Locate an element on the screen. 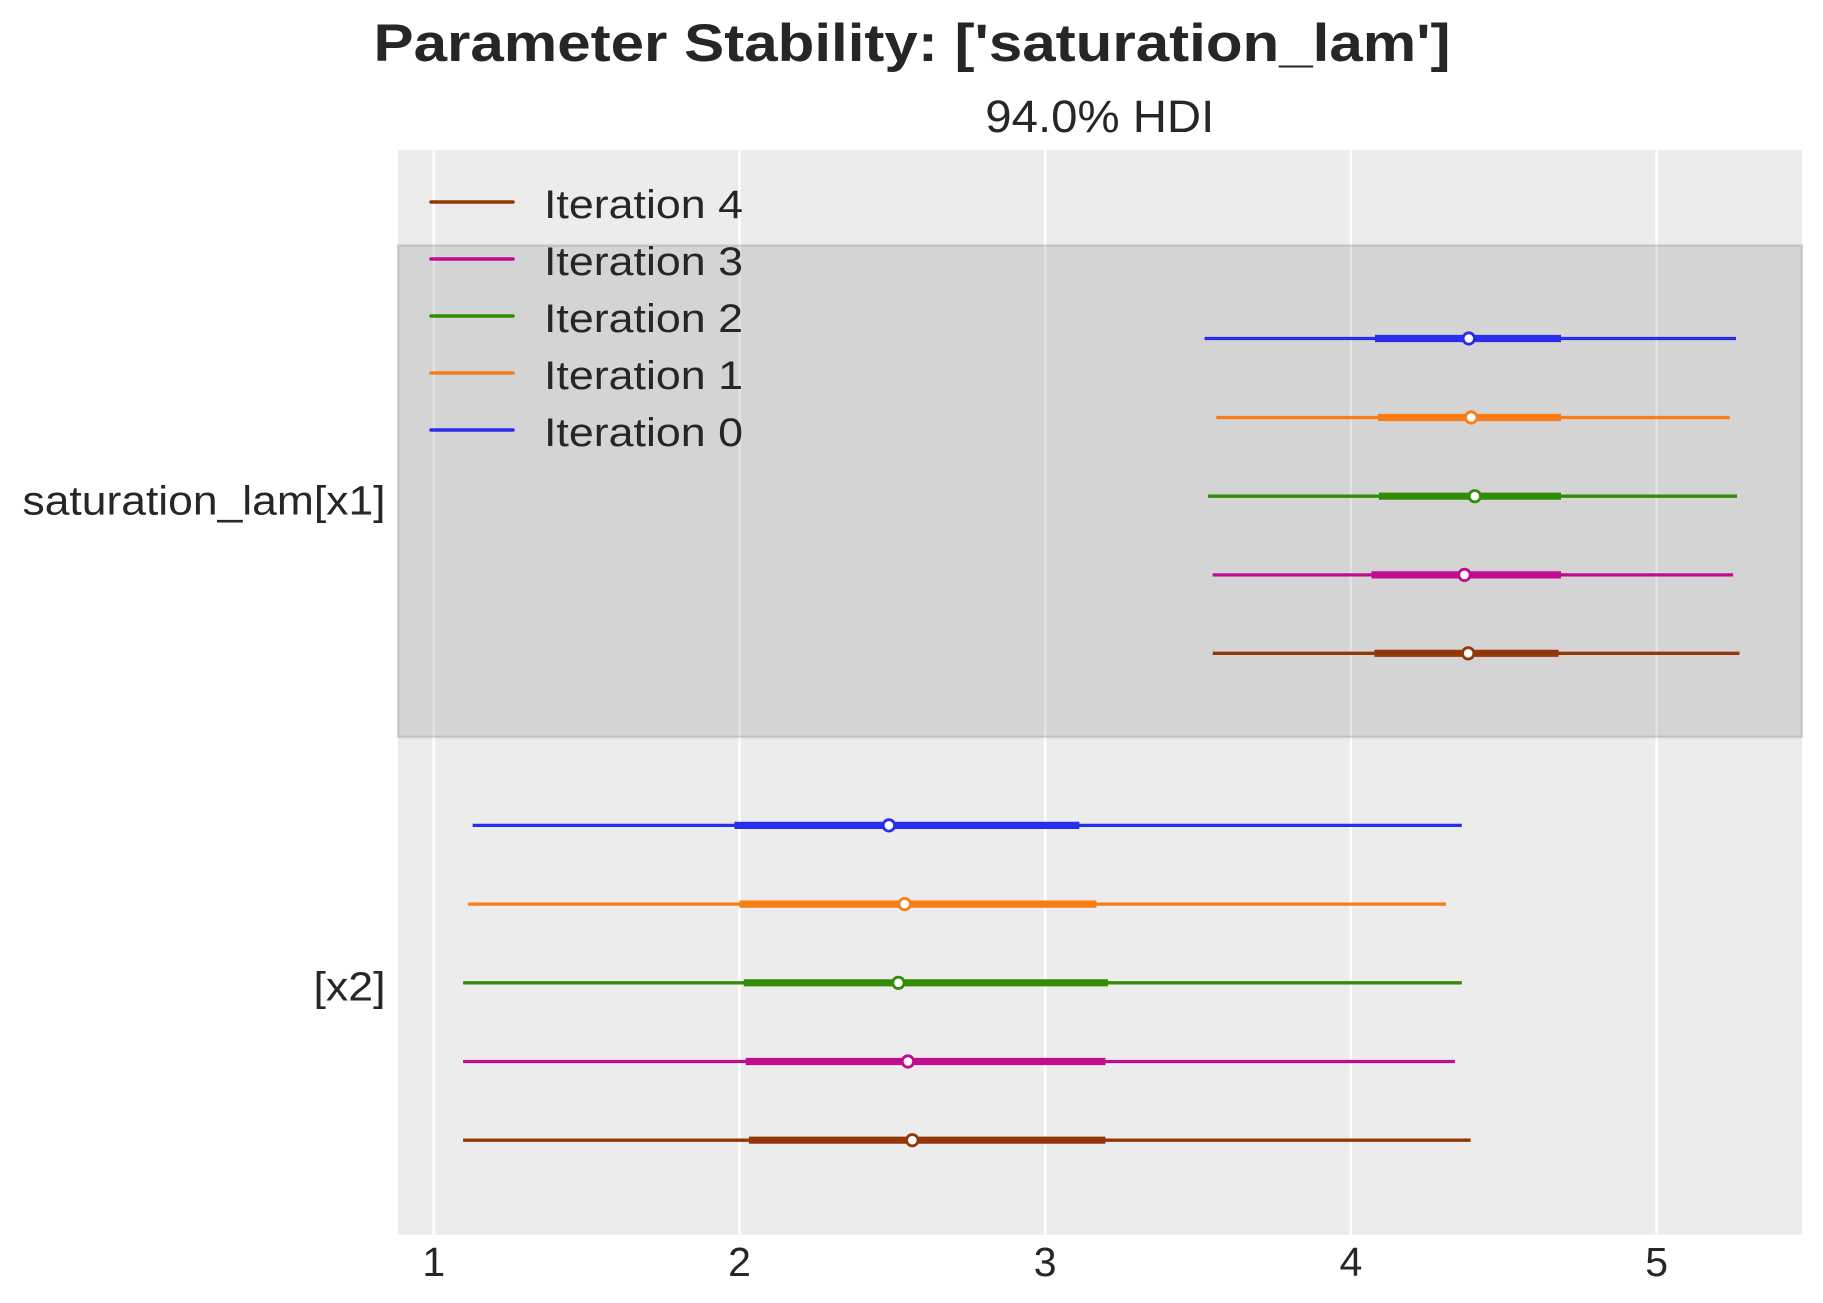  svg-text: 94.0% HDI is located at coordinates (1099, 116).